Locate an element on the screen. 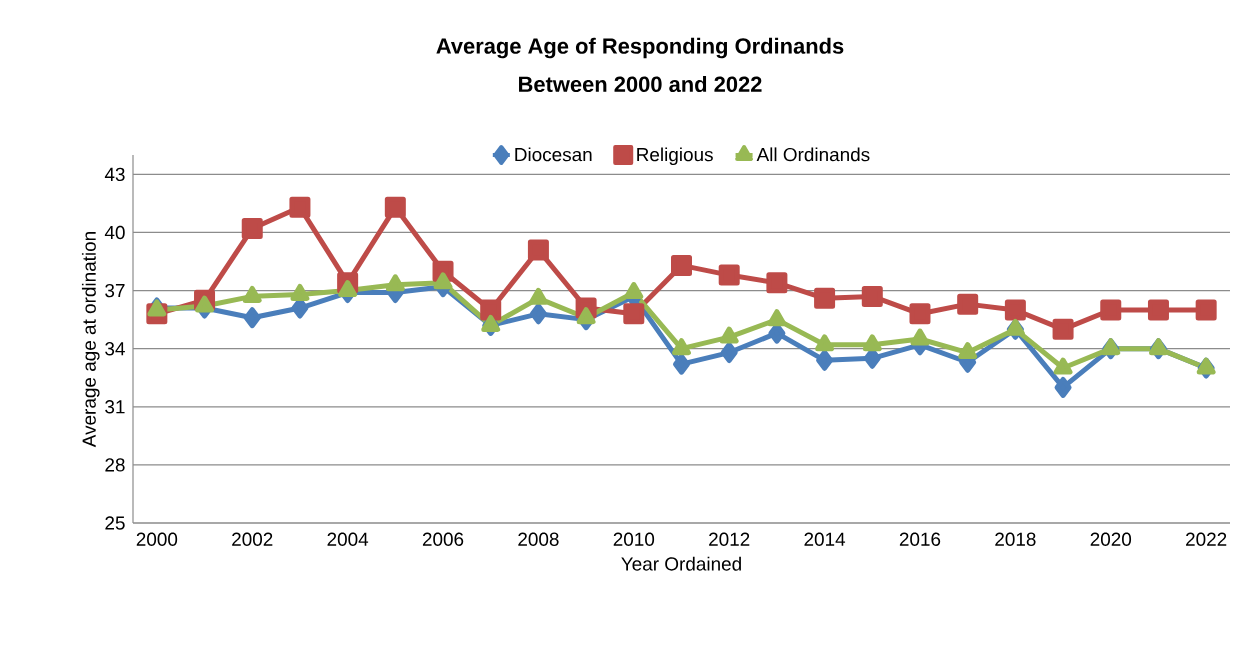  x-tick-label: 2018 is located at coordinates (1015, 539).